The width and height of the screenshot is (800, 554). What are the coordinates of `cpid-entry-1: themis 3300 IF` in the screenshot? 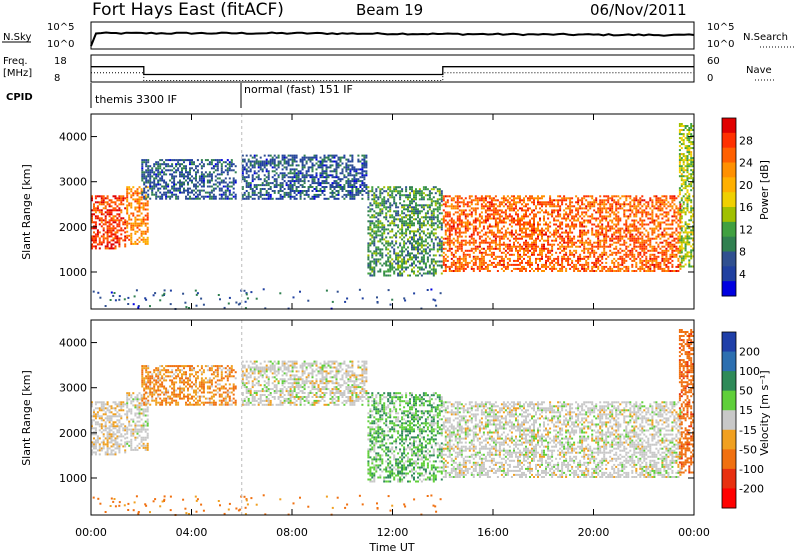 It's located at (136, 99).